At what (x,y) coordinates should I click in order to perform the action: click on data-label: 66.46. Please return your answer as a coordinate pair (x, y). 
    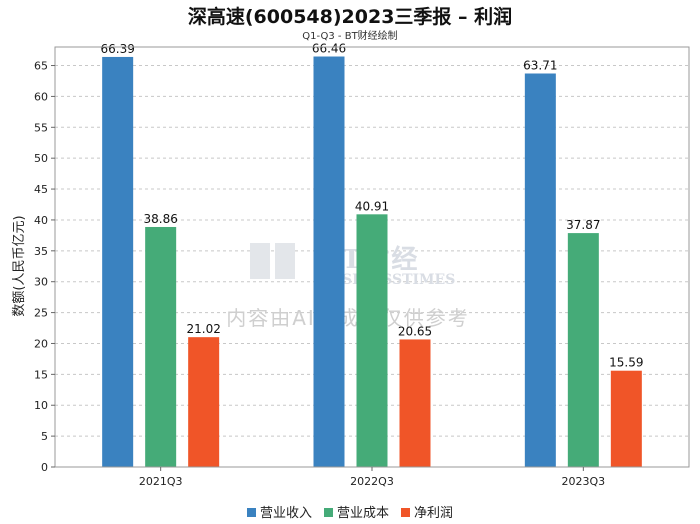
    Looking at the image, I should click on (329, 49).